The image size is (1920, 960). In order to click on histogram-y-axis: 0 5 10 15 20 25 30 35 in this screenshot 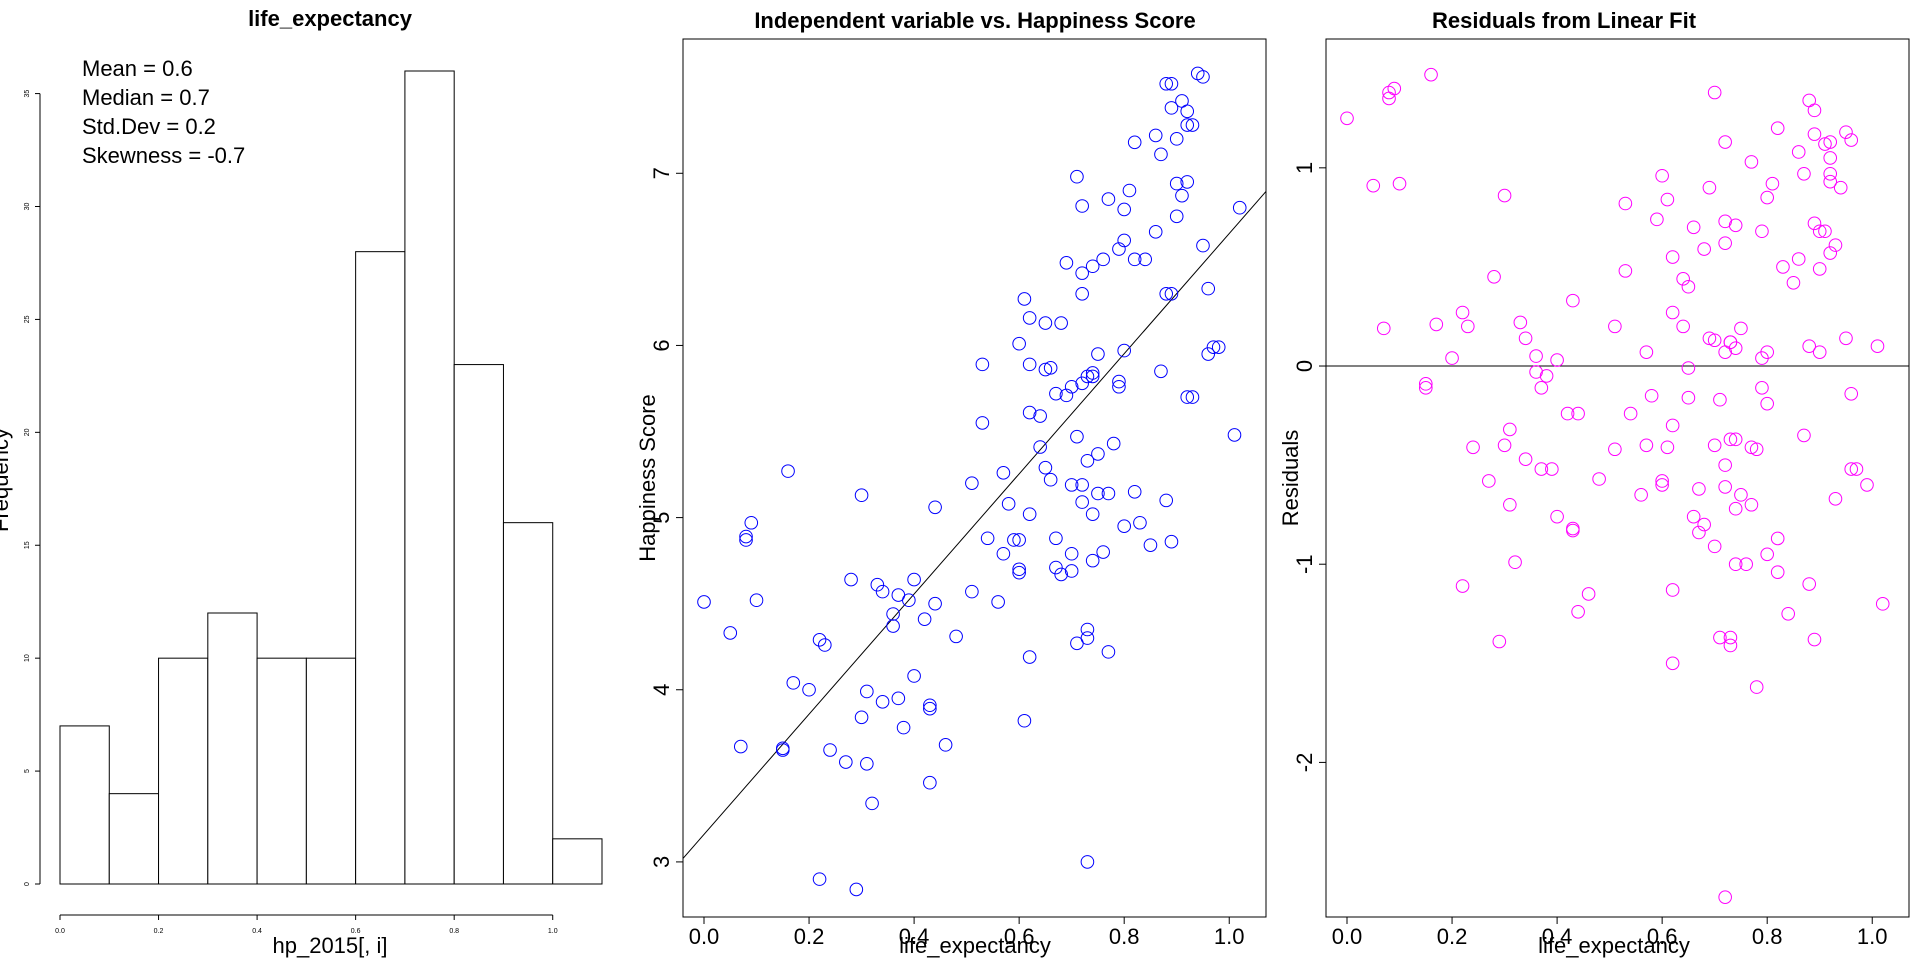, I will do `click(32, 488)`.